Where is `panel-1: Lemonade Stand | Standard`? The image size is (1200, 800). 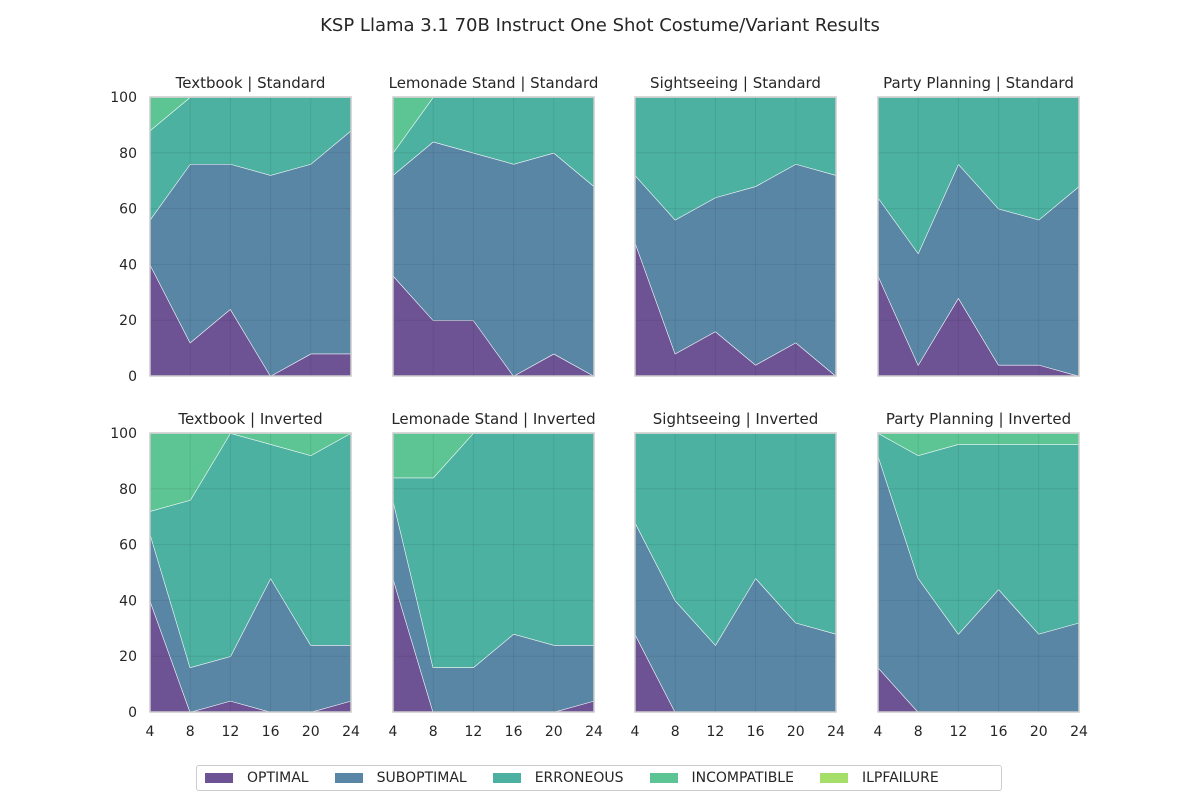
panel-1: Lemonade Stand | Standard is located at coordinates (494, 225).